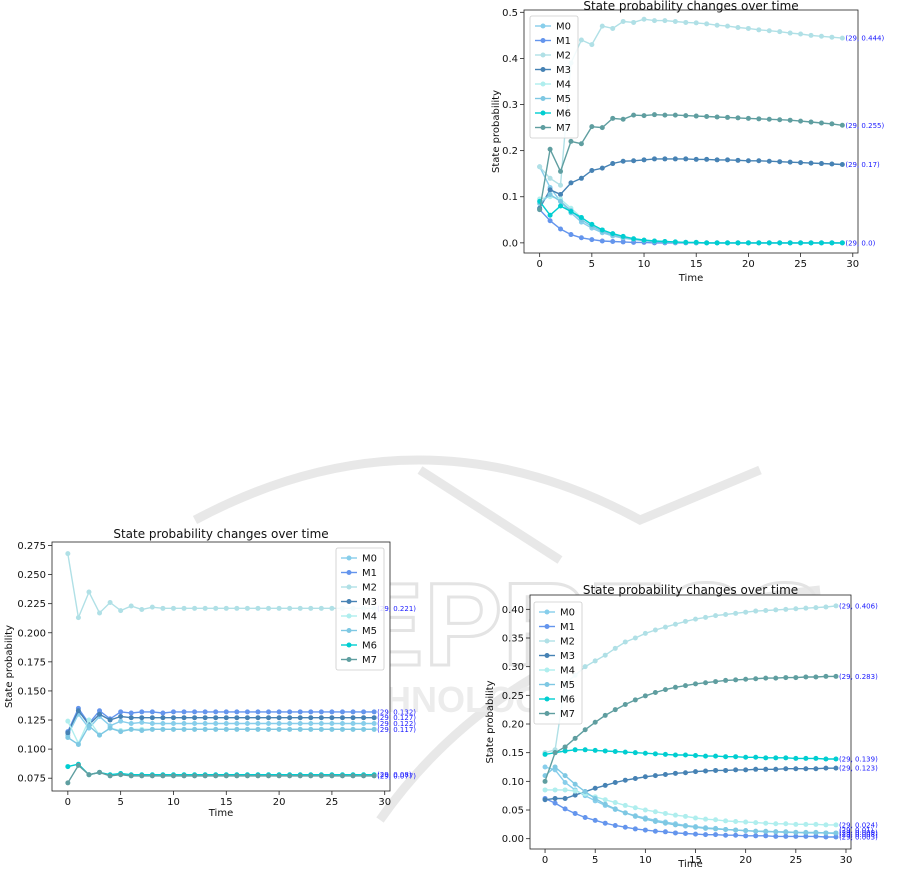  What do you see at coordinates (31, 750) in the screenshot?
I see `y-tick-label: 0.100` at bounding box center [31, 750].